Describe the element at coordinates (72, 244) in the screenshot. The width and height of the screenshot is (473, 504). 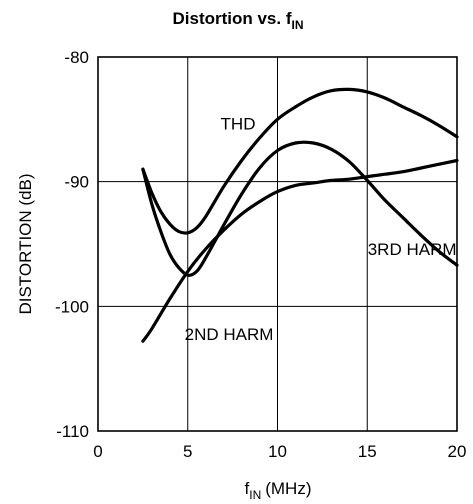
I see `y-tick-labels: -80 -90 -100 -110` at that location.